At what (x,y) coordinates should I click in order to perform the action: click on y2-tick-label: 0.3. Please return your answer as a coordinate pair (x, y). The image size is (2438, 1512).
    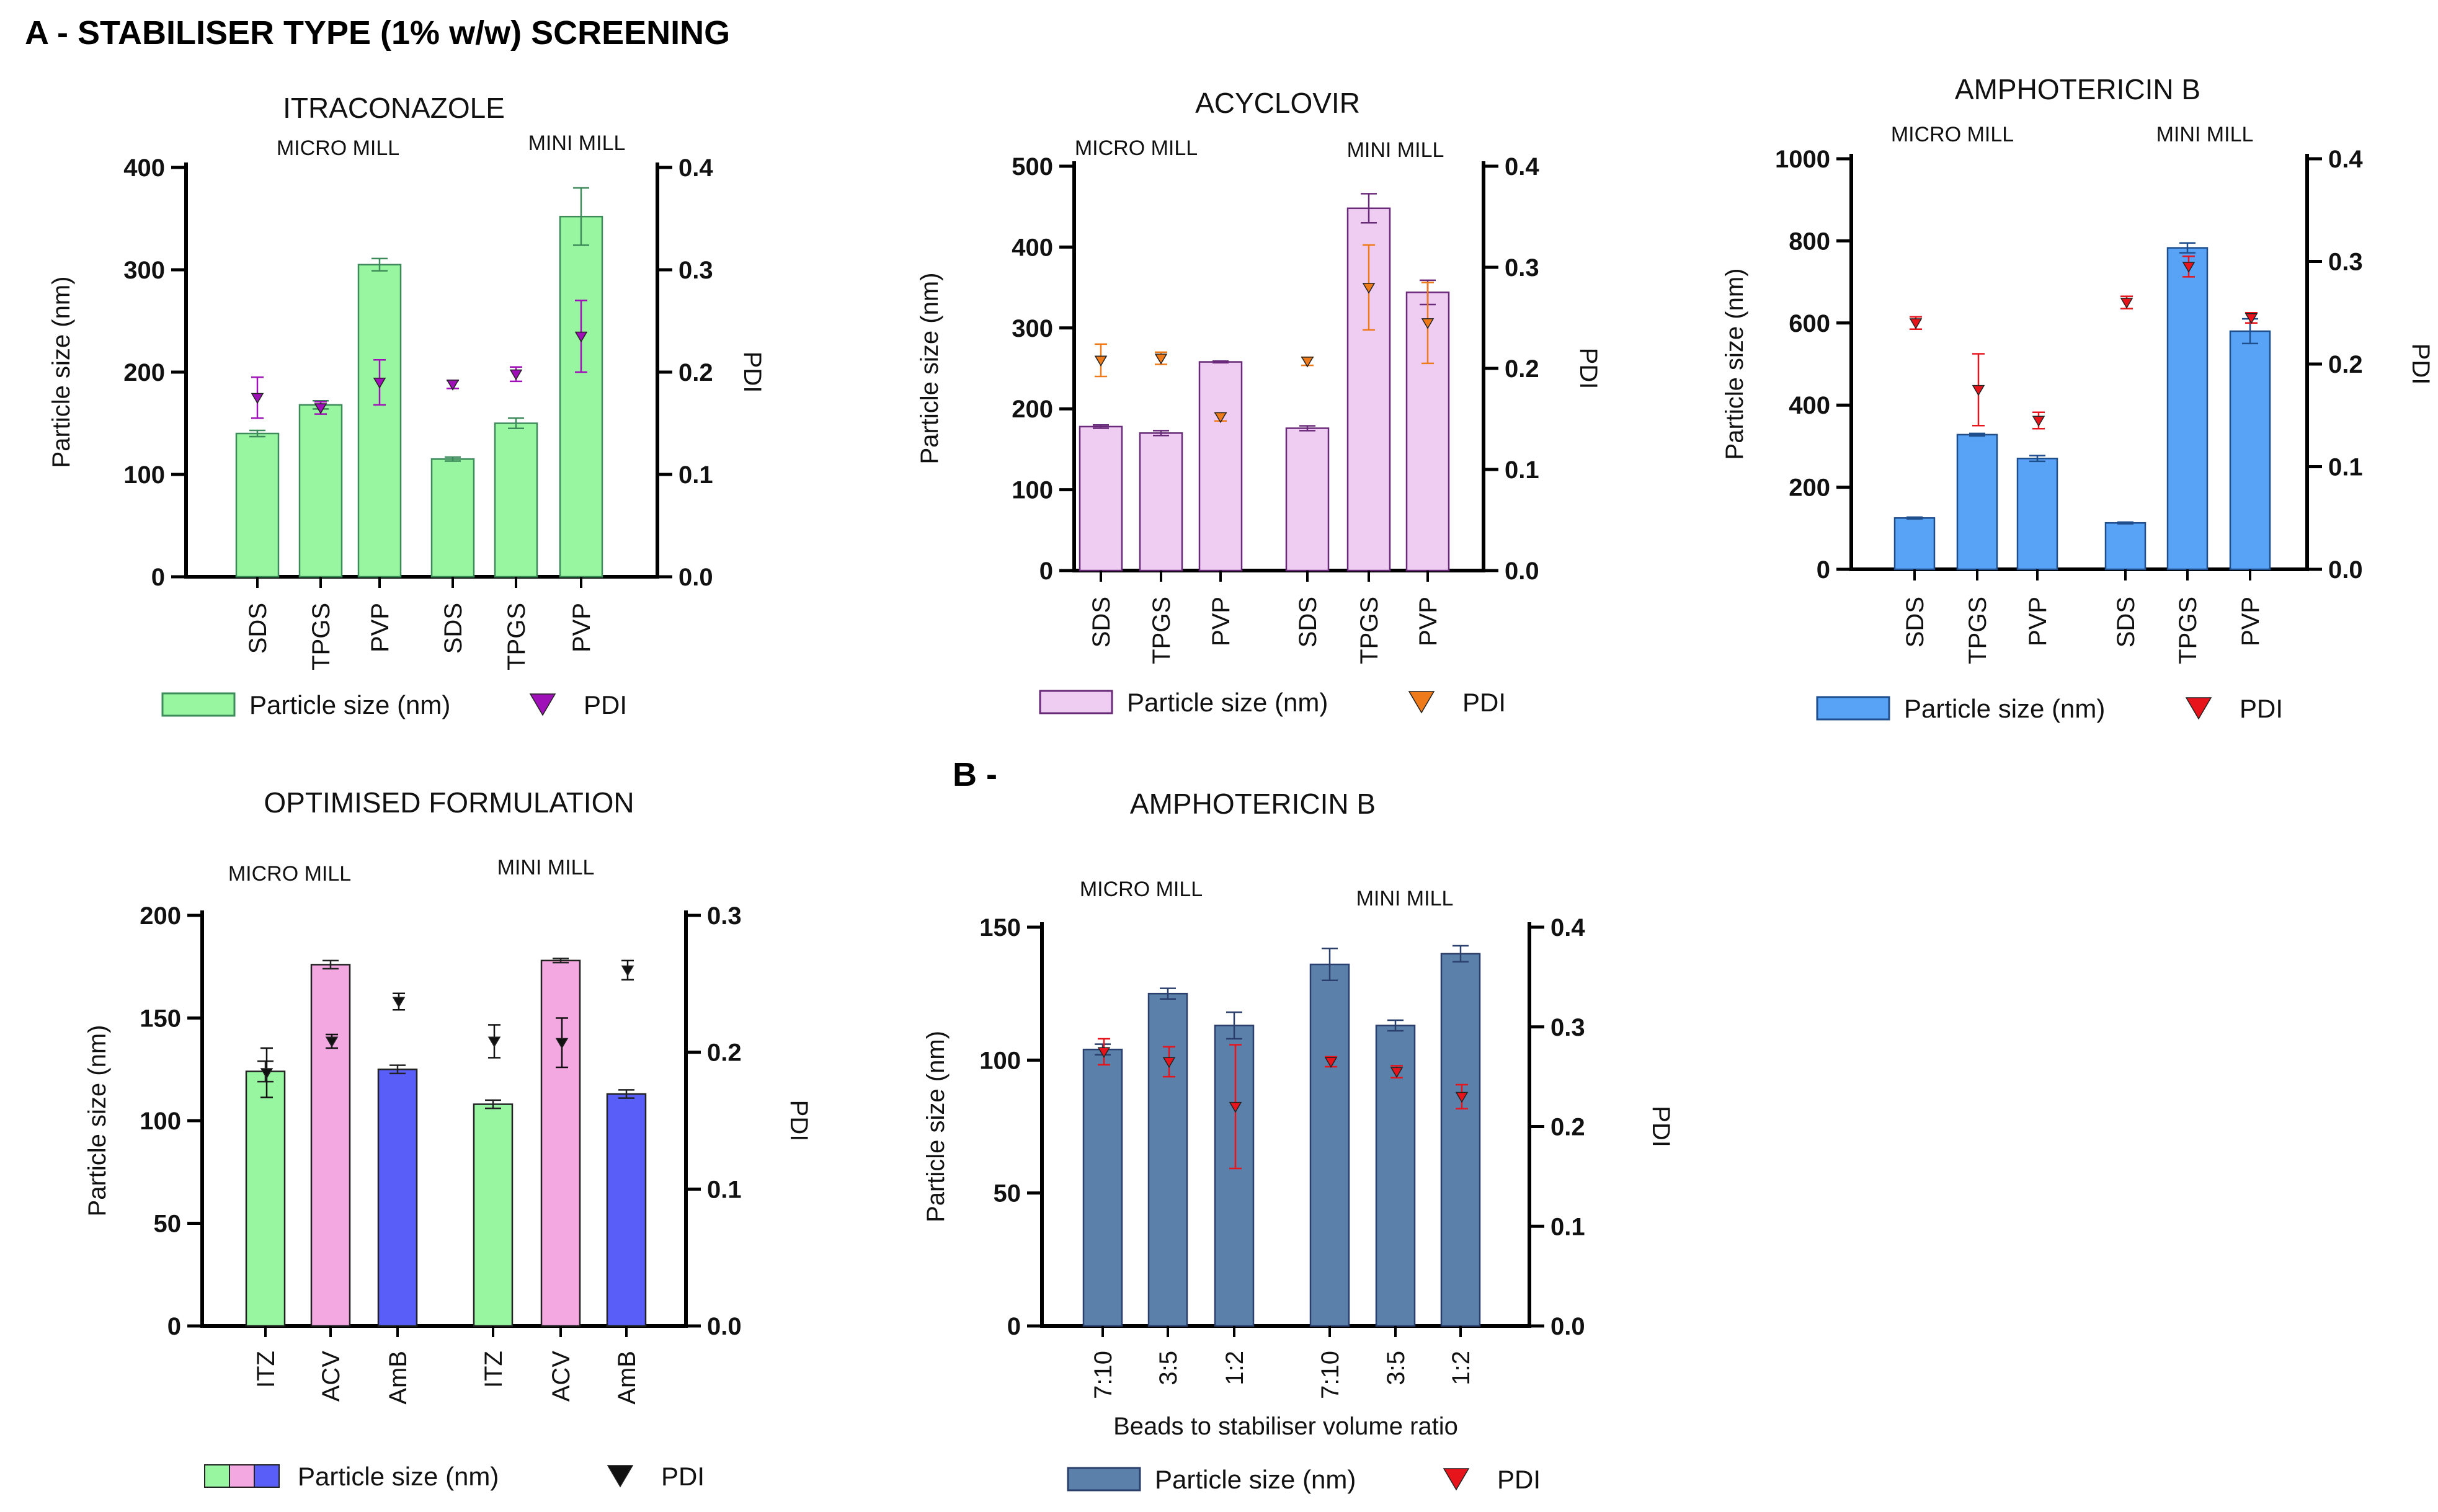
    Looking at the image, I should click on (724, 916).